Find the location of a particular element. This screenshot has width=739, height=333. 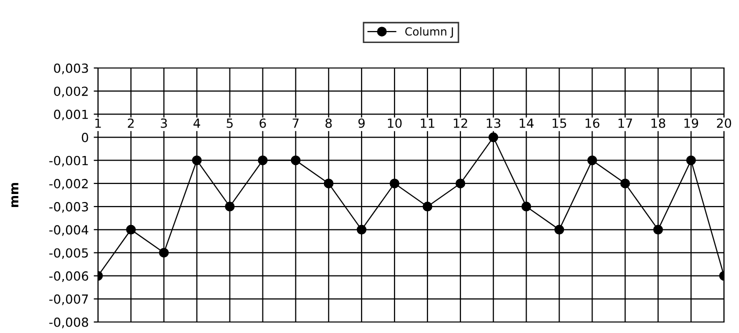

x-tick-label: 9 is located at coordinates (361, 123).